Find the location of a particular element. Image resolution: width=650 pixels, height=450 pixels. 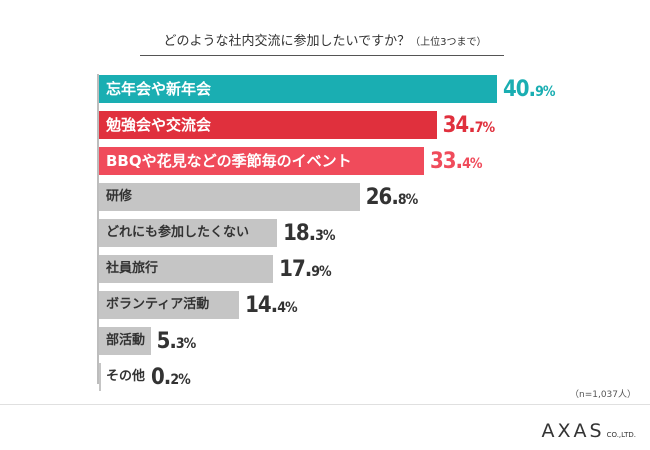

bar-label-5: どれにも参加したくない is located at coordinates (178, 232).